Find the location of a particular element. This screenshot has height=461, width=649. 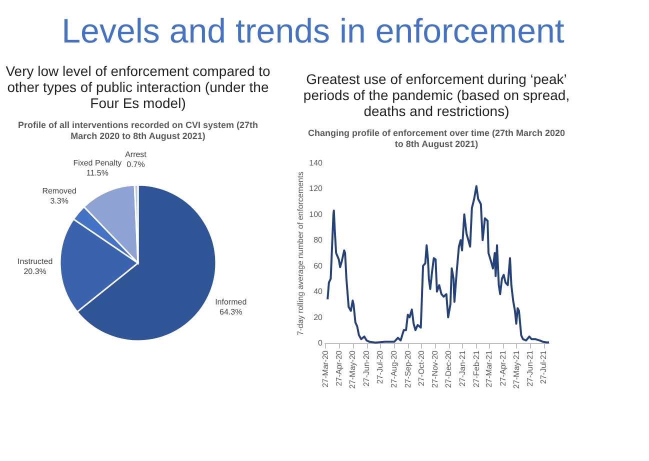

x-tick-label: 27-Feb-21 is located at coordinates (476, 369).